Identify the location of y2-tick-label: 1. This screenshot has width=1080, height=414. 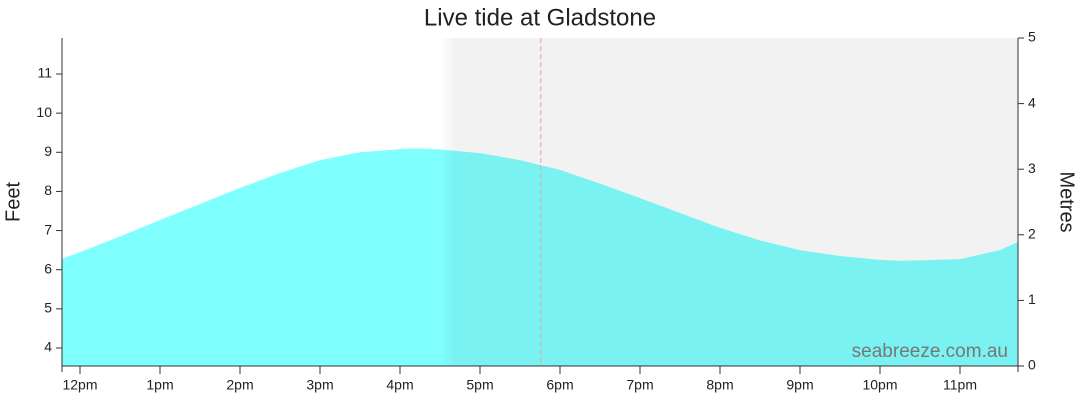
(1032, 299).